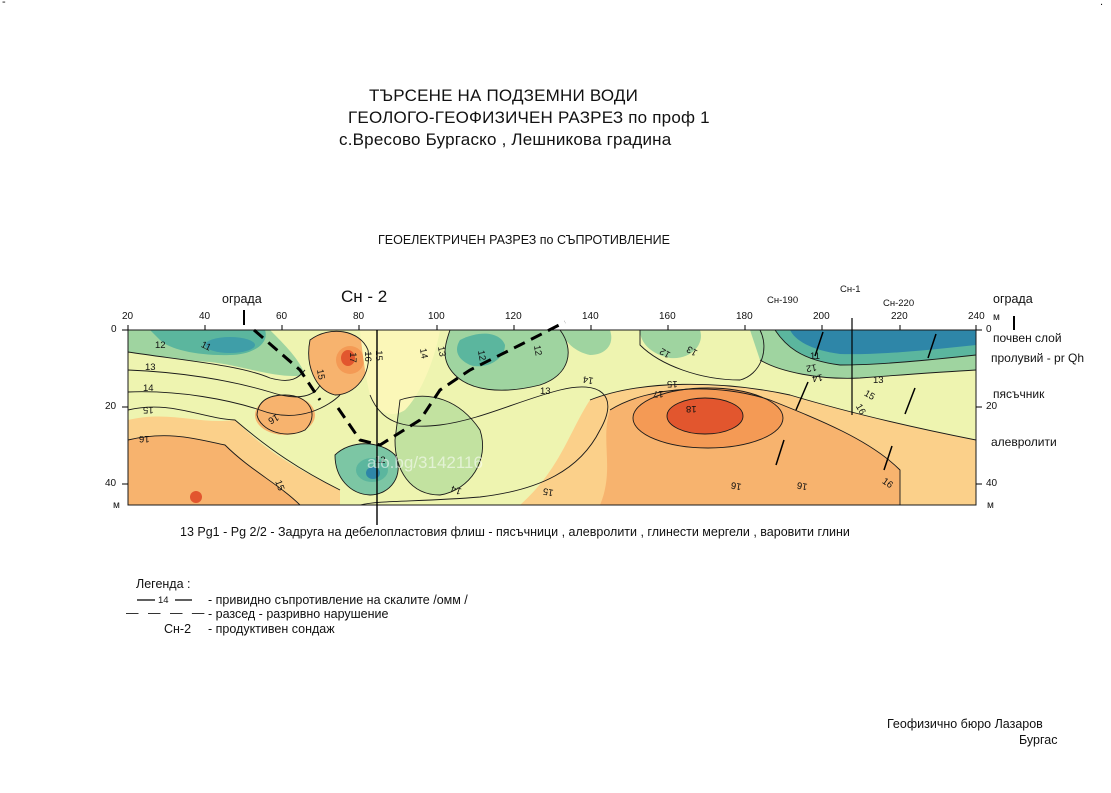  Describe the element at coordinates (128, 316) in the screenshot. I see `x-tick-label: 20` at that location.